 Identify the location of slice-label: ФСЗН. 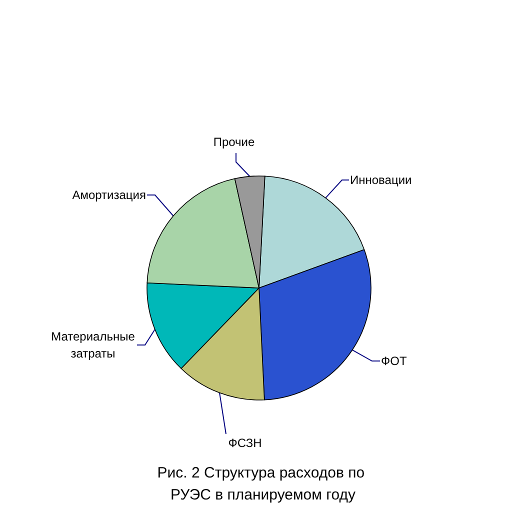
(245, 443).